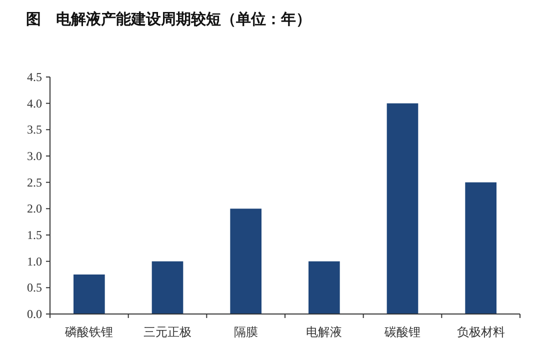 The image size is (546, 352). I want to click on x-tick-label: 碳酸锂, so click(402, 332).